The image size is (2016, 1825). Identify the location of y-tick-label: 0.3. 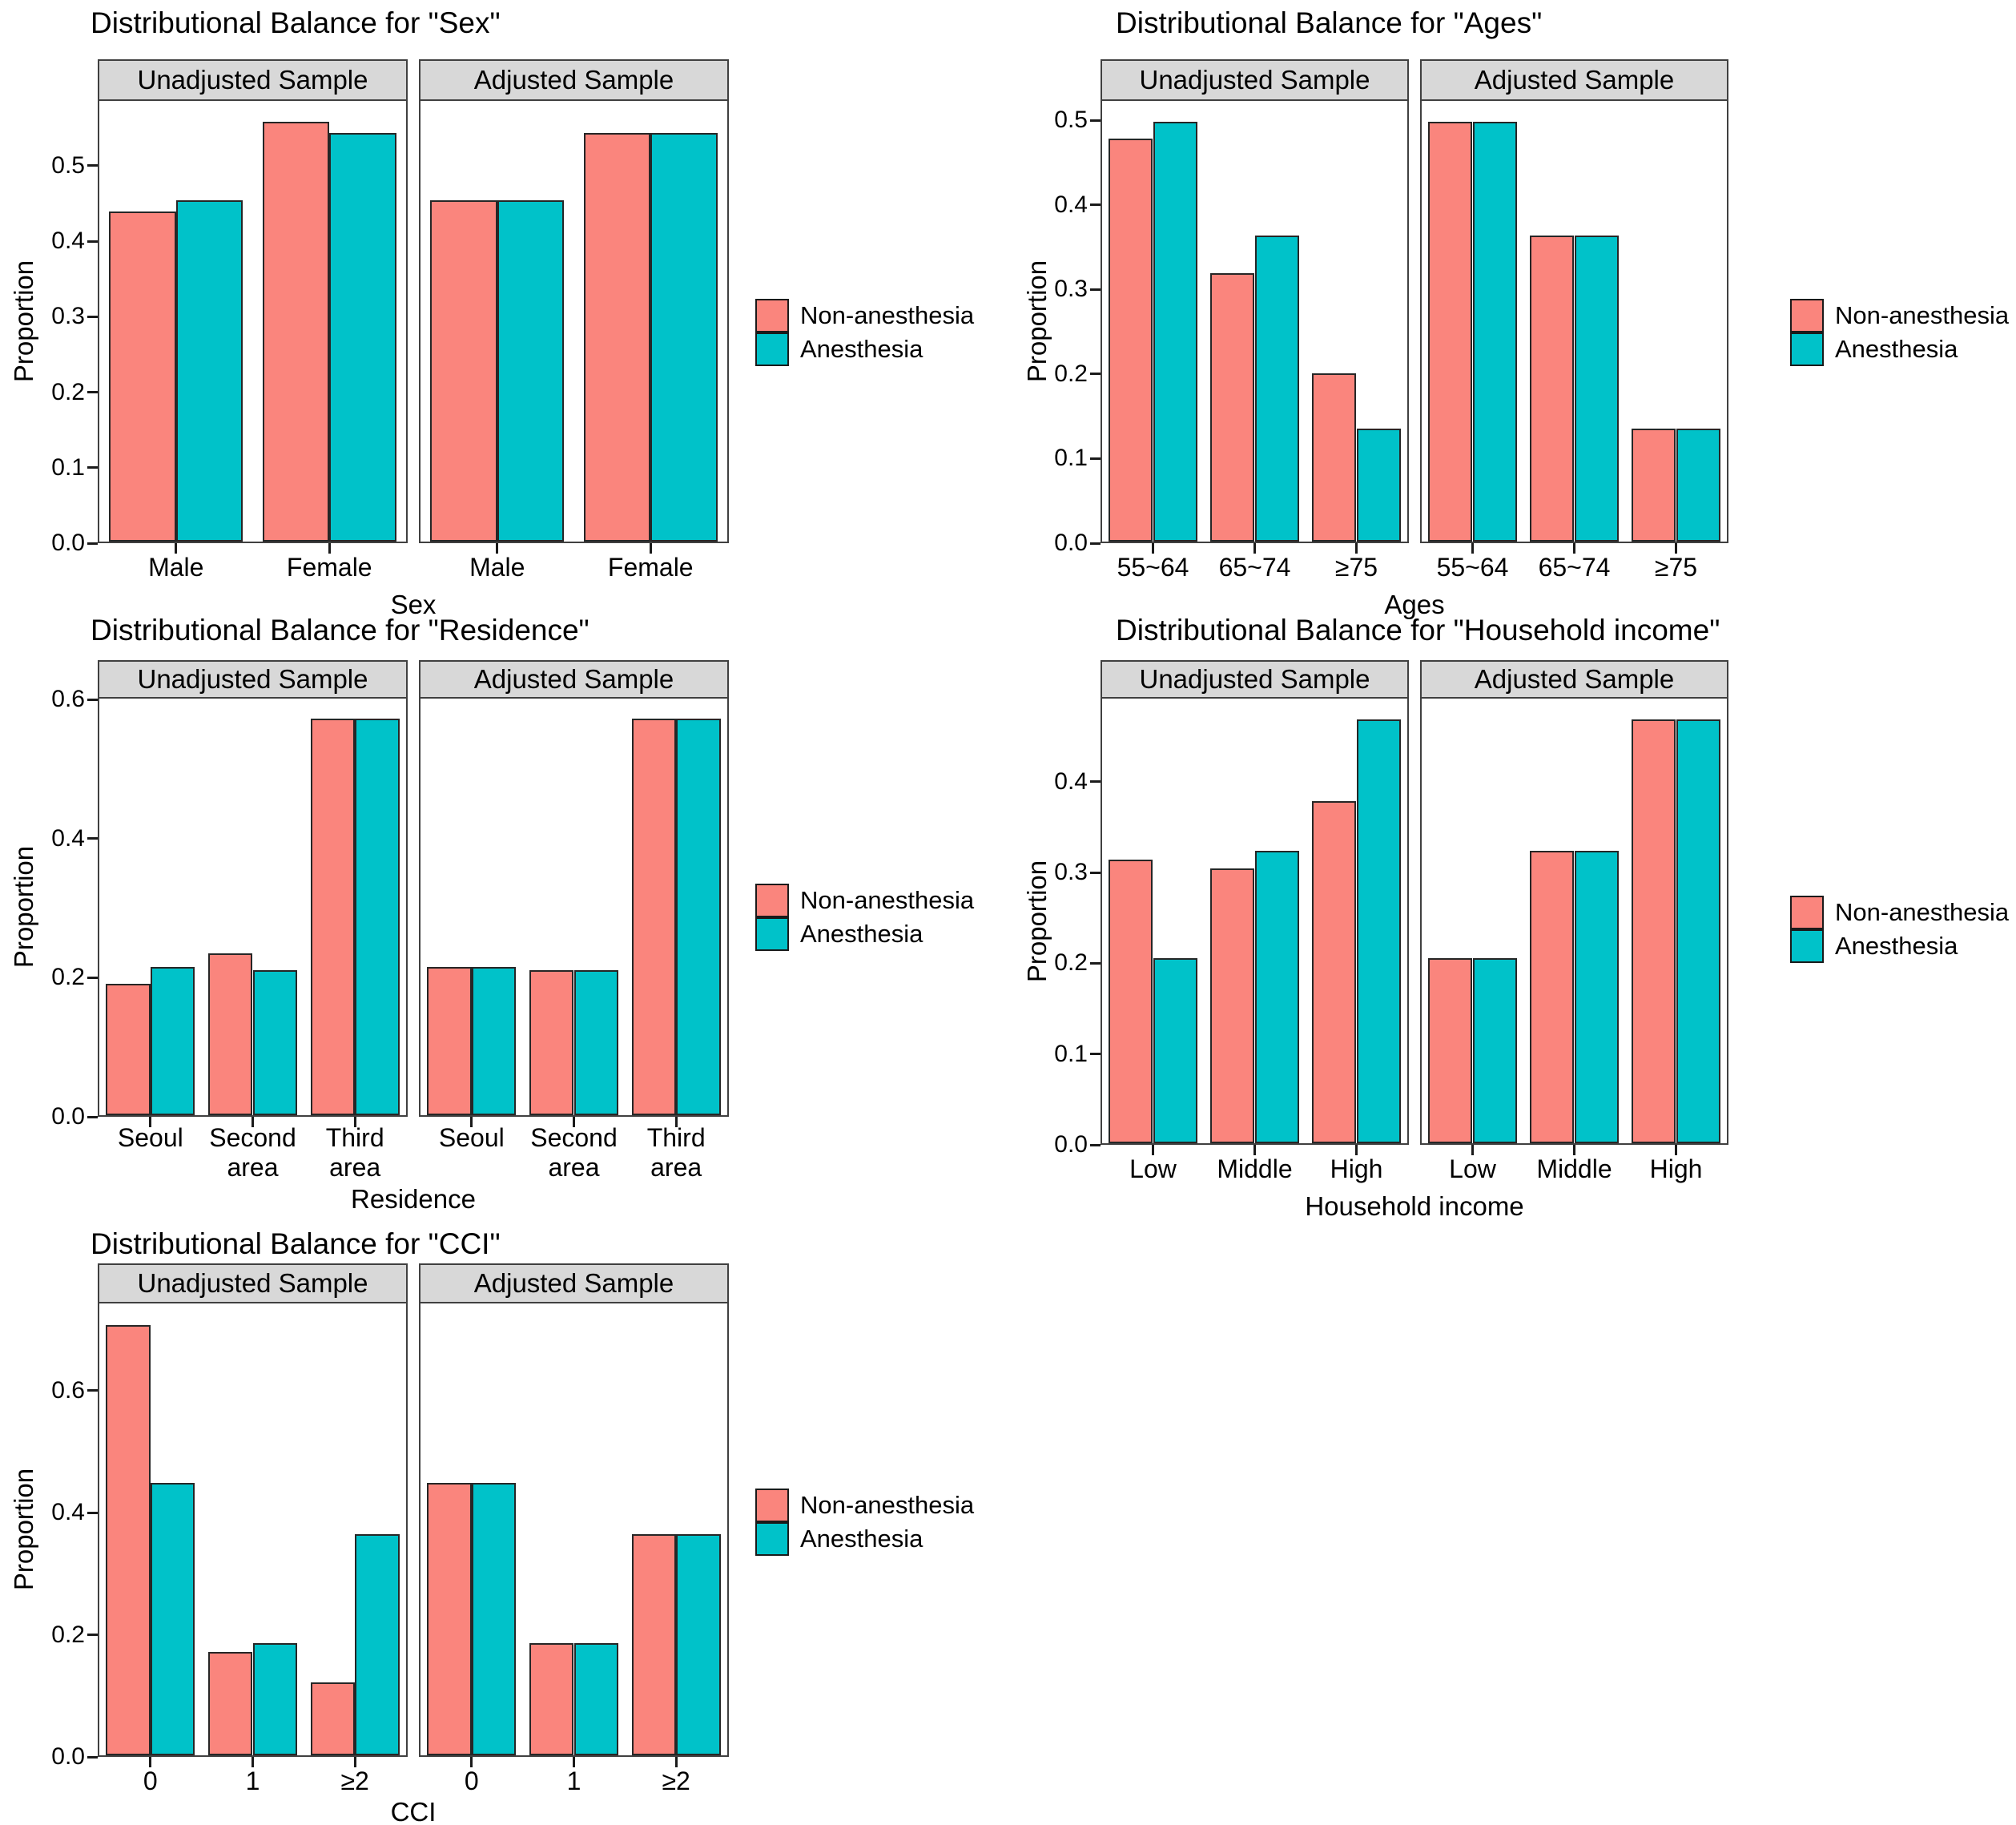
(68, 317).